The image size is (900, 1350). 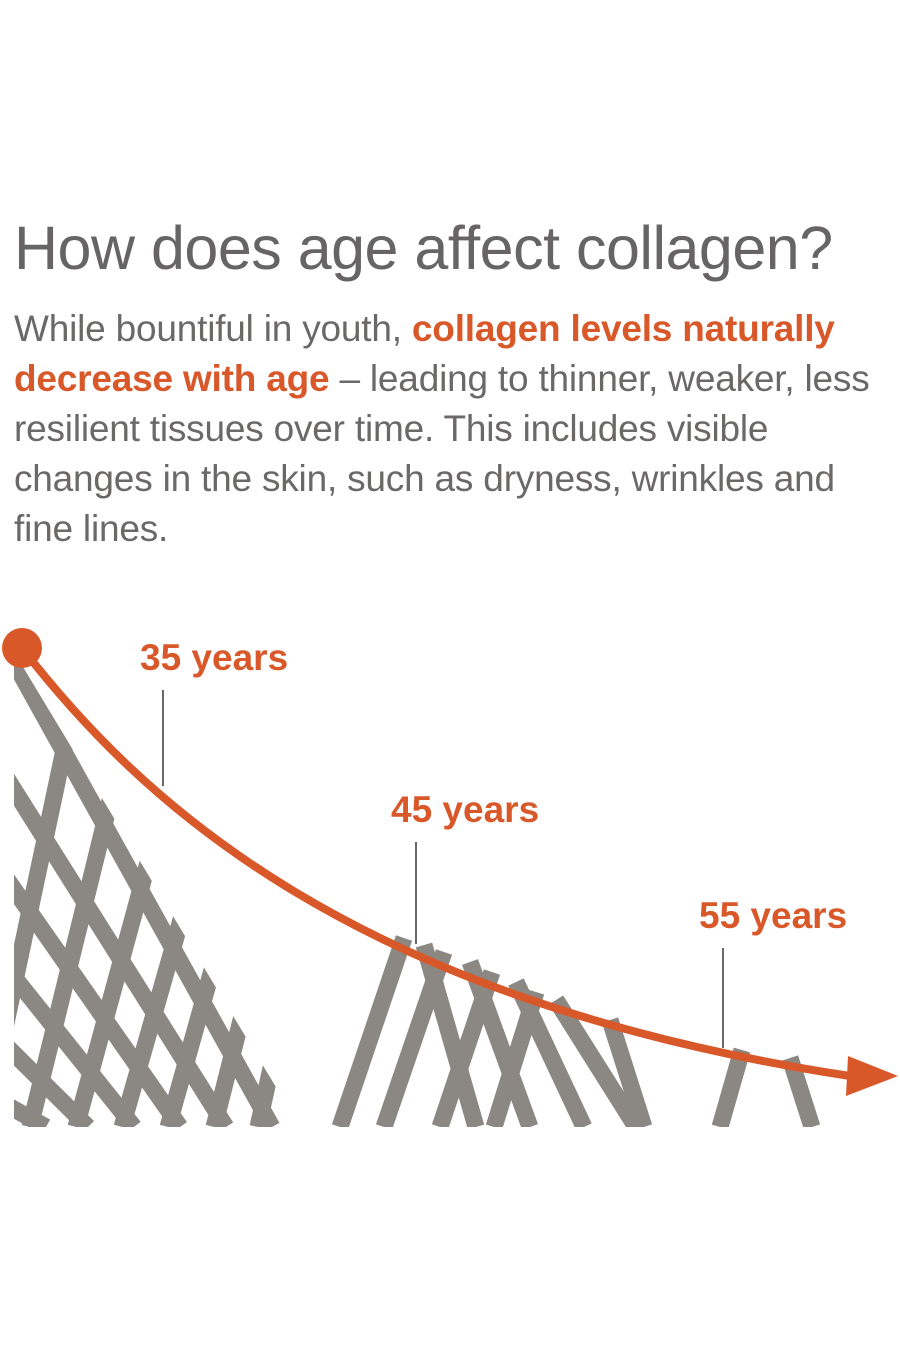 I want to click on curve-start-dot, so click(x=22, y=648).